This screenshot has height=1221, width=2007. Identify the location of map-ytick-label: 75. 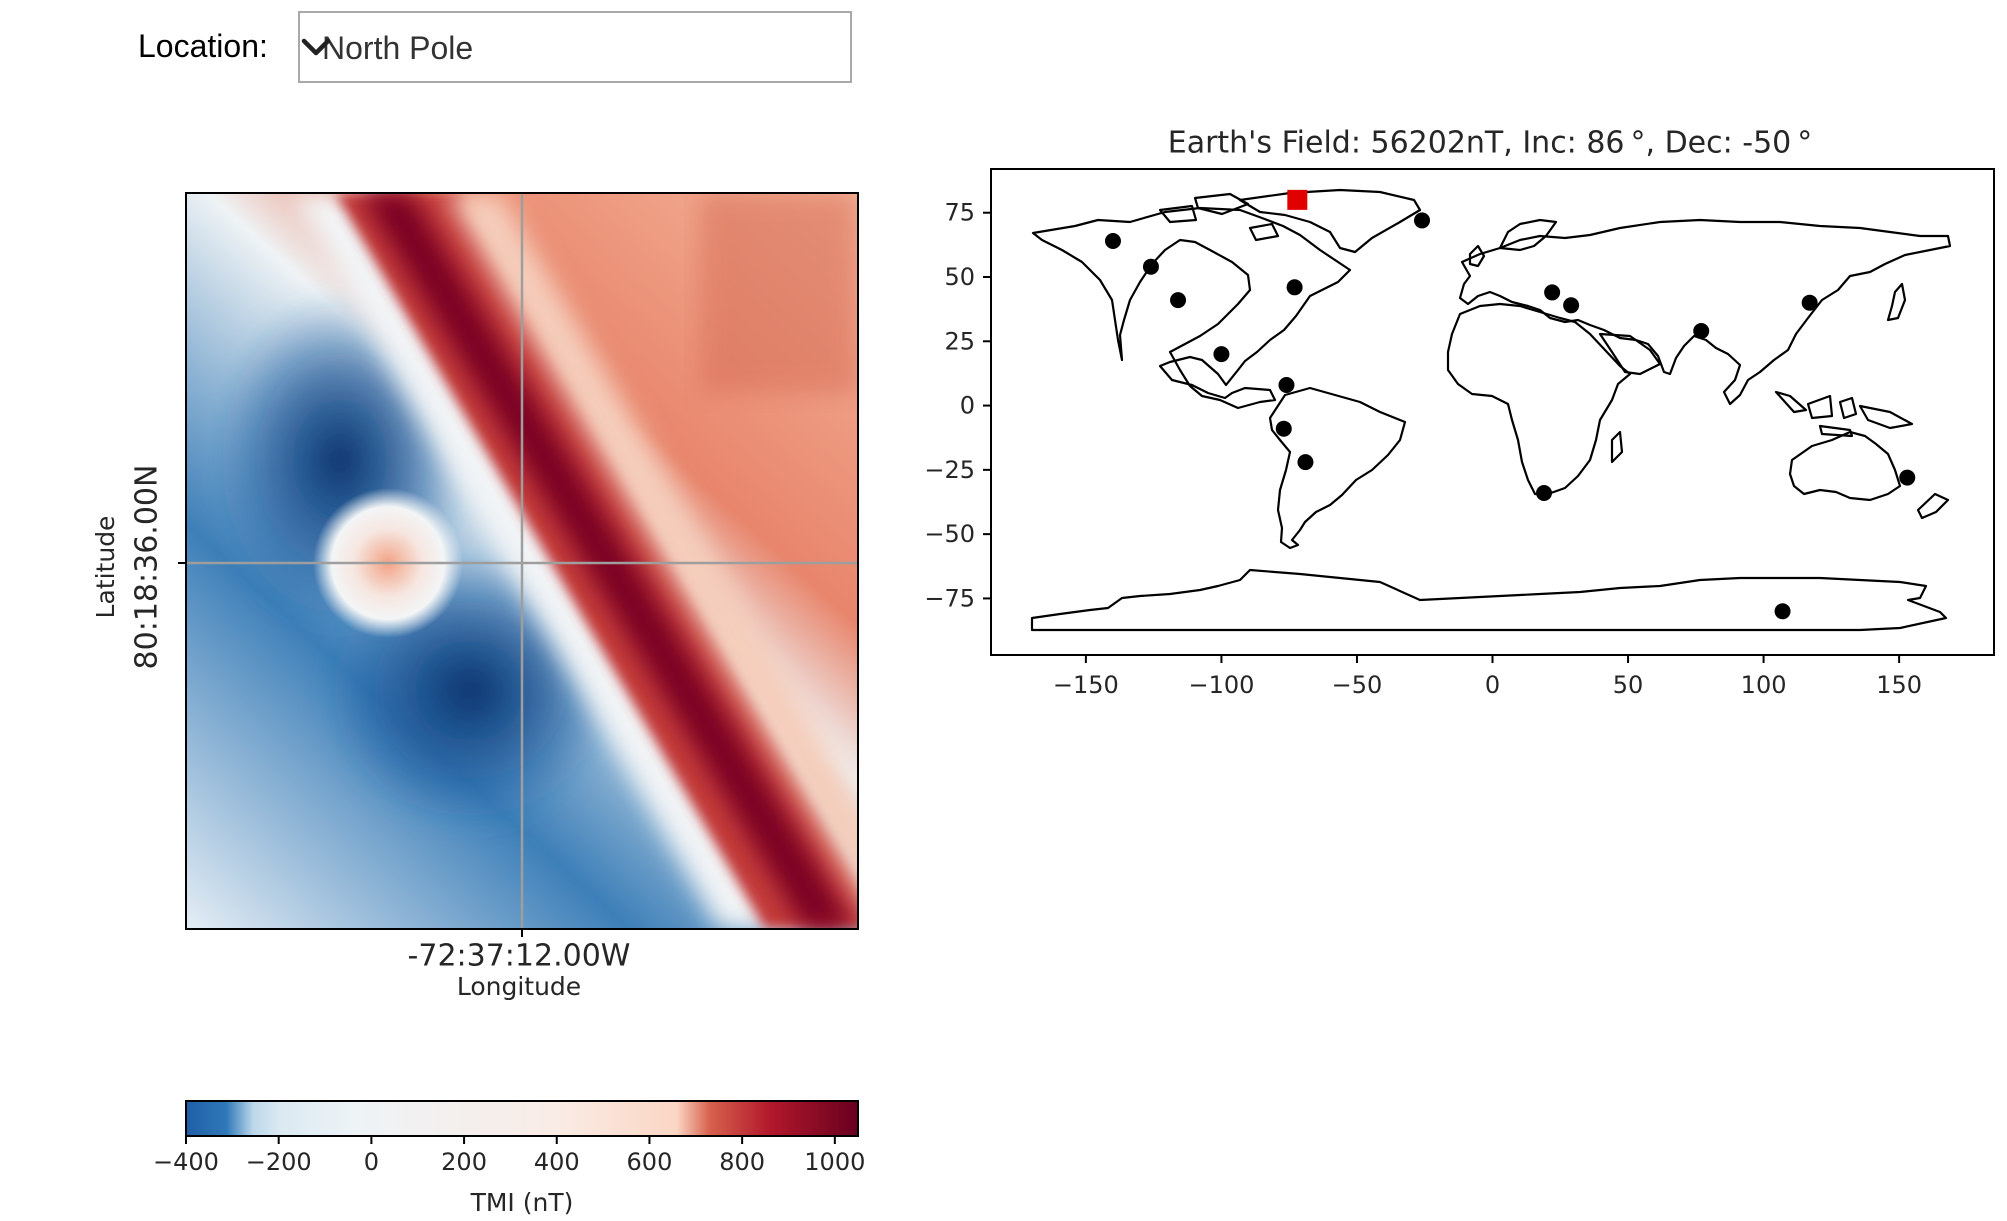
(959, 213).